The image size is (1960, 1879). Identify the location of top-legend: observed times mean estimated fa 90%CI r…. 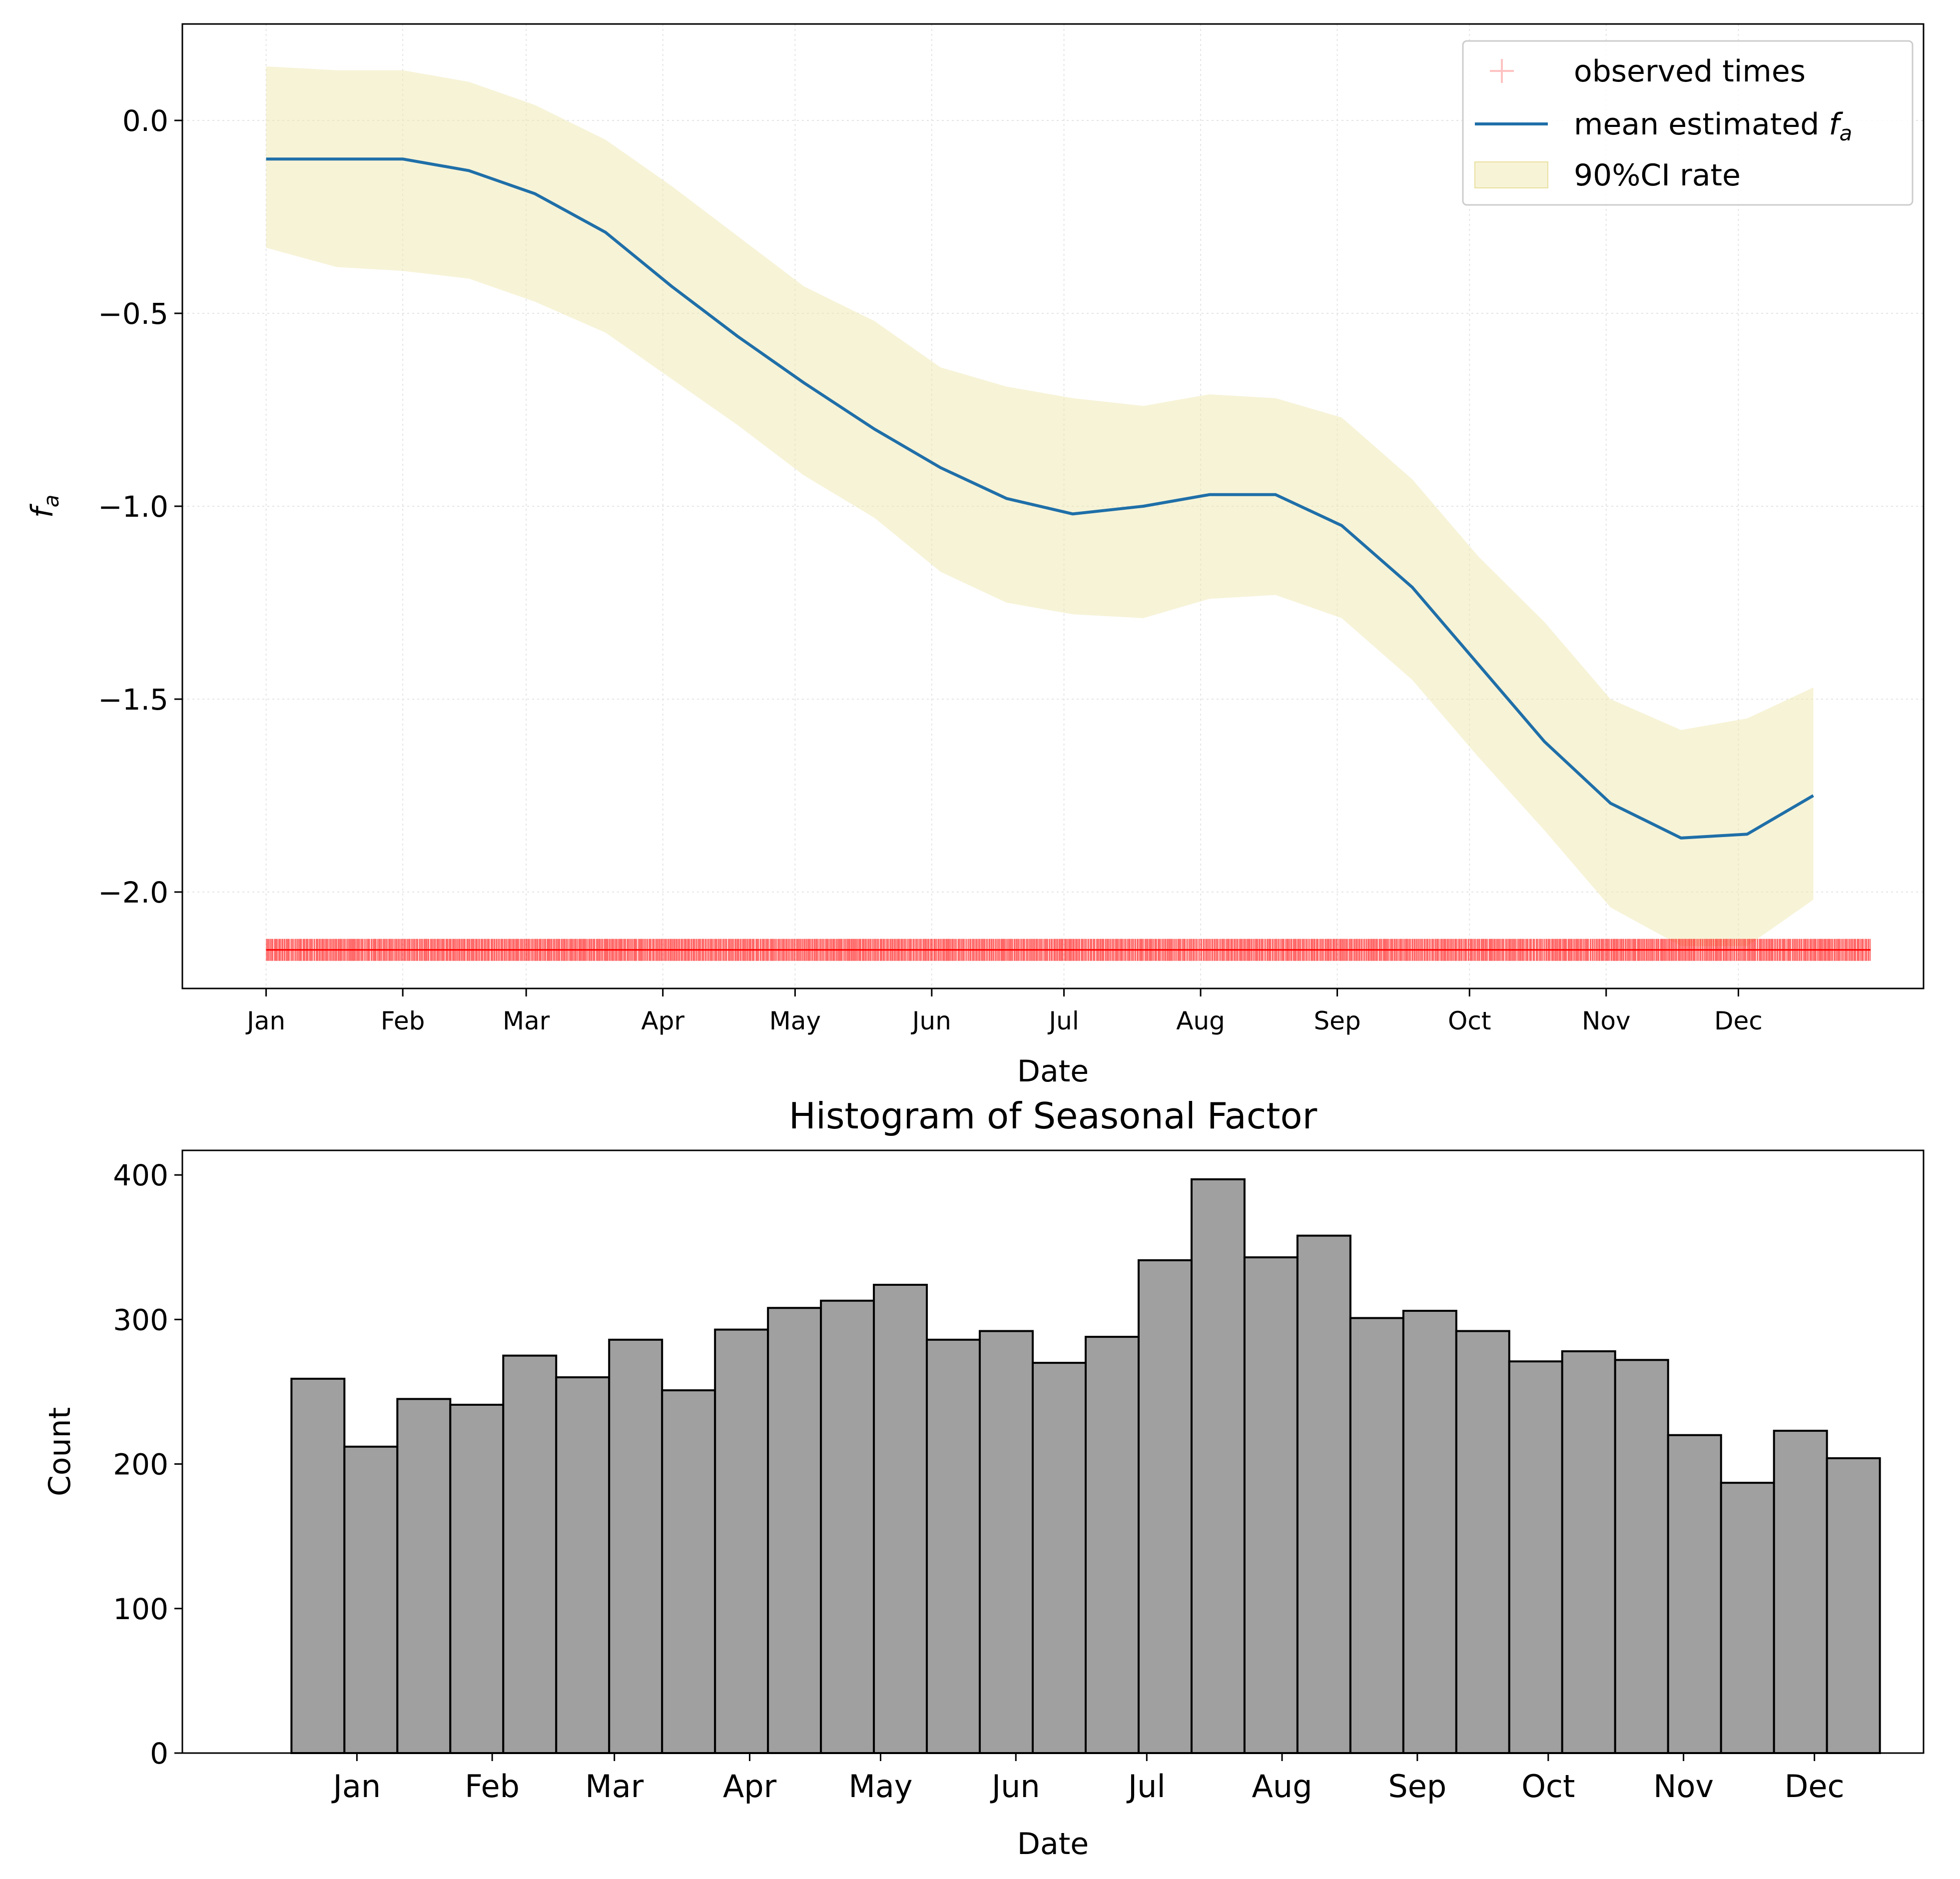
(1688, 123).